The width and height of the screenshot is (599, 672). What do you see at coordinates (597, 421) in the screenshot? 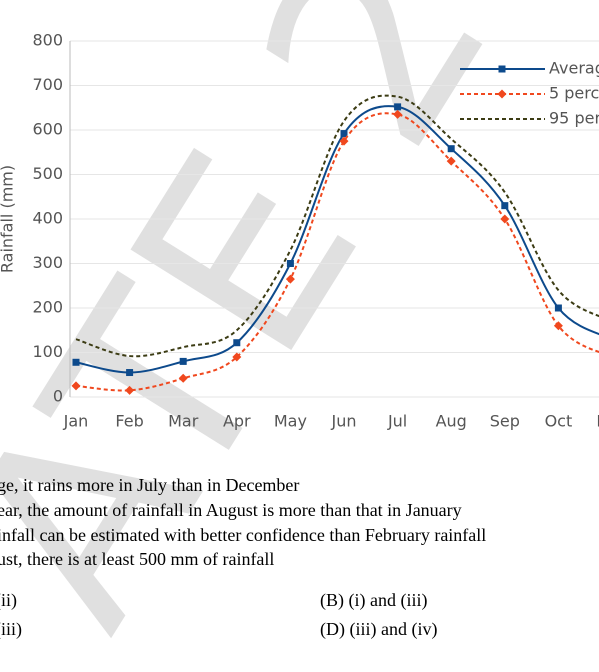
I see `x-tick-label: Nov` at bounding box center [597, 421].